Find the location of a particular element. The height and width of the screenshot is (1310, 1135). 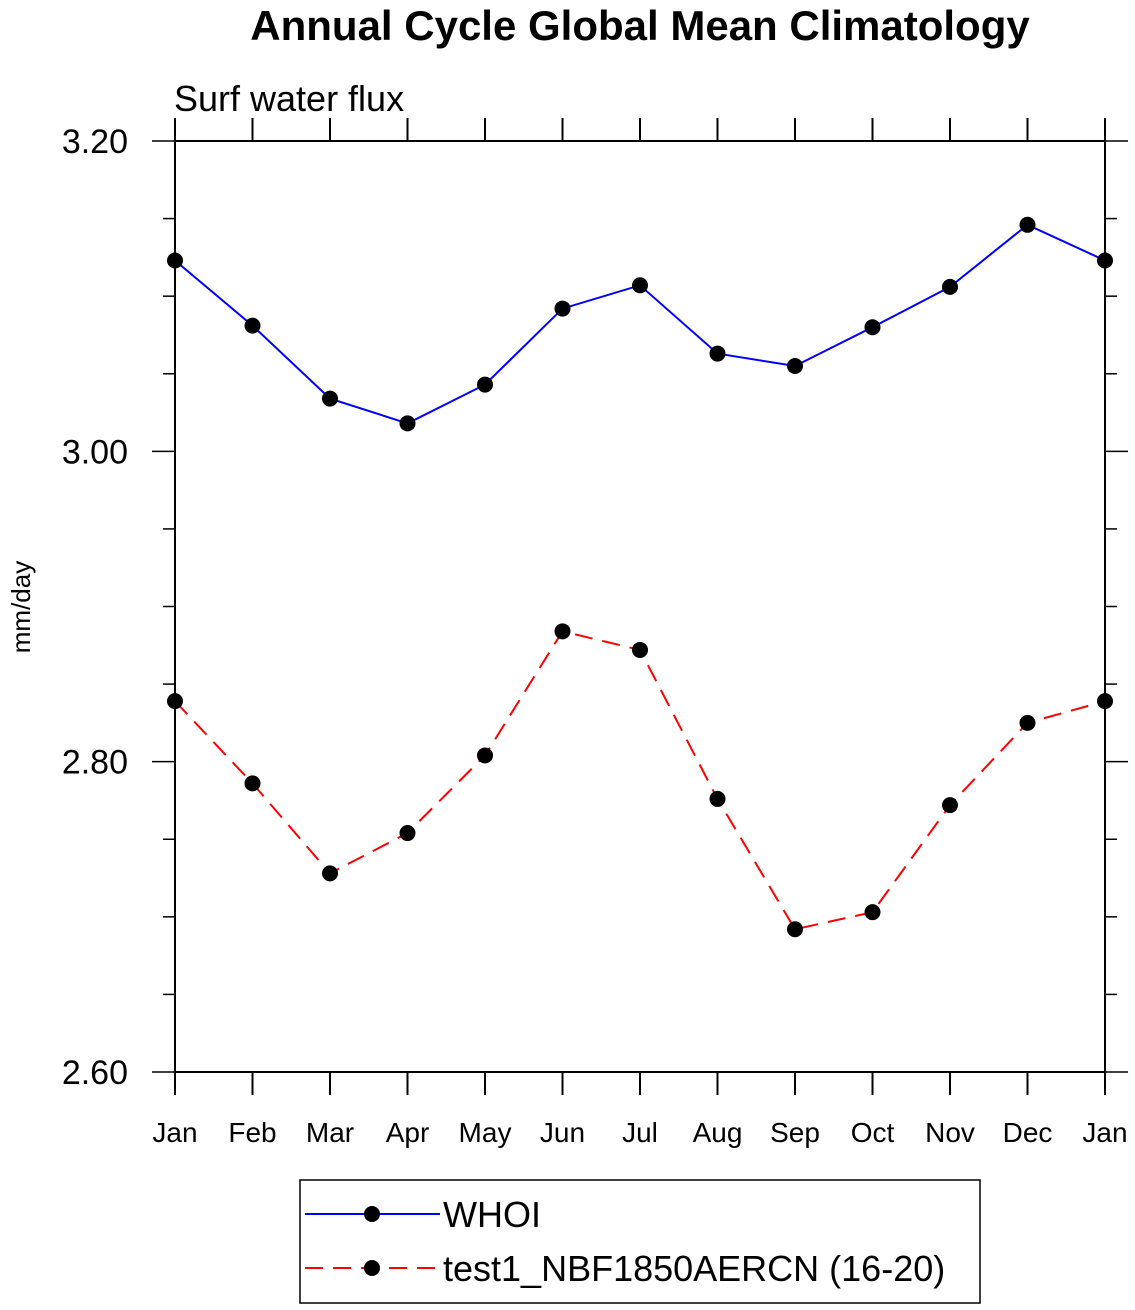

x-tick-label: Jul is located at coordinates (640, 1132).